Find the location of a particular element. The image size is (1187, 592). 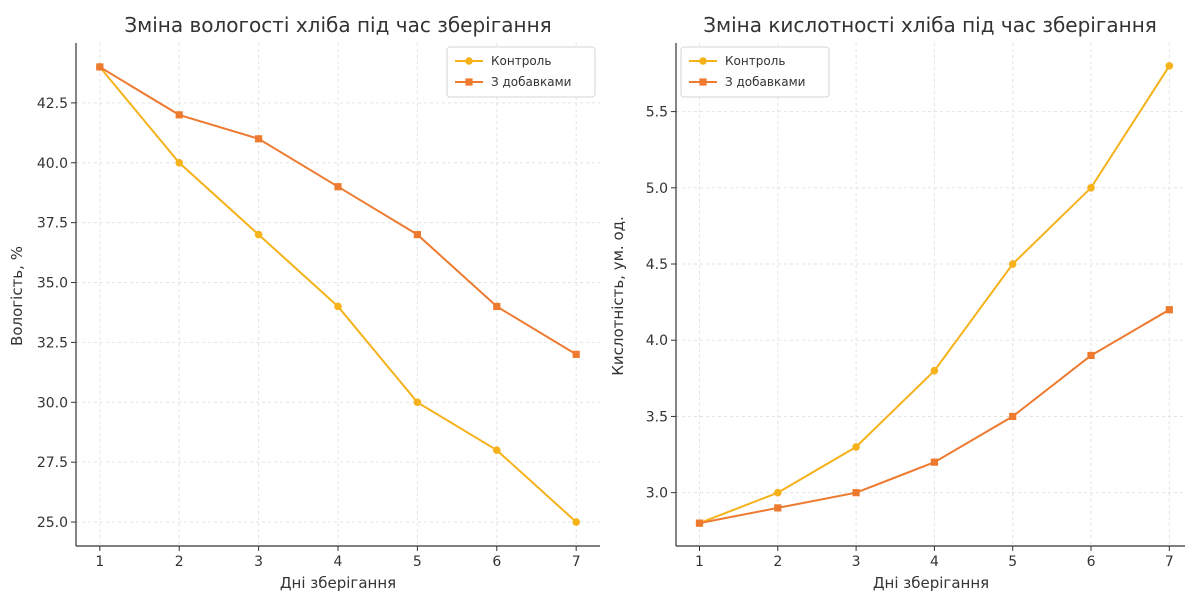

y-tick-label: 25.0 is located at coordinates (52, 523).